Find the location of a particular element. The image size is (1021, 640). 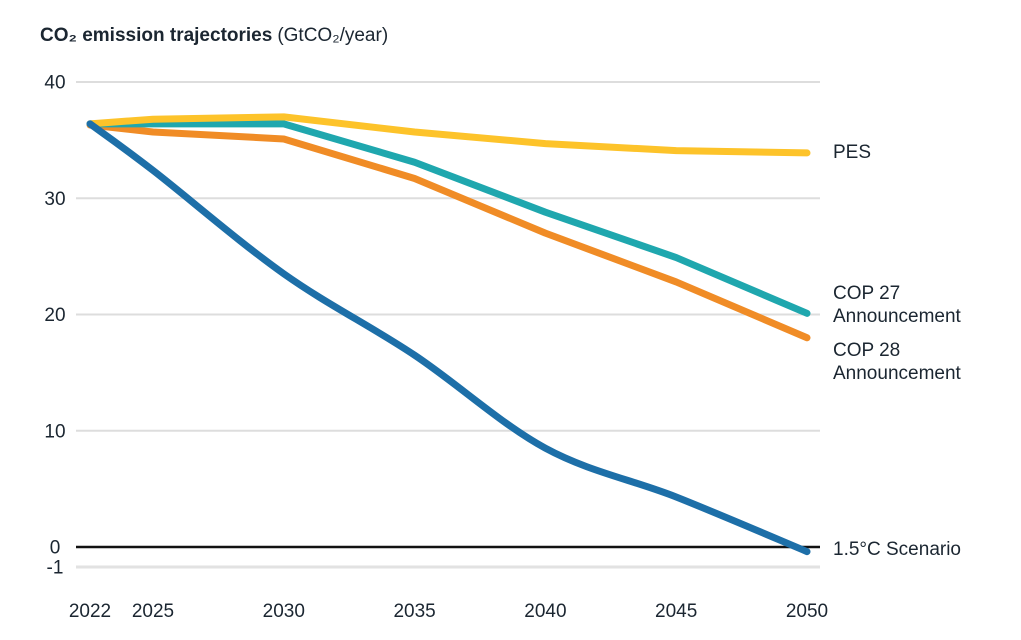

series-label-cop28: COP 28 Announcement is located at coordinates (897, 362).